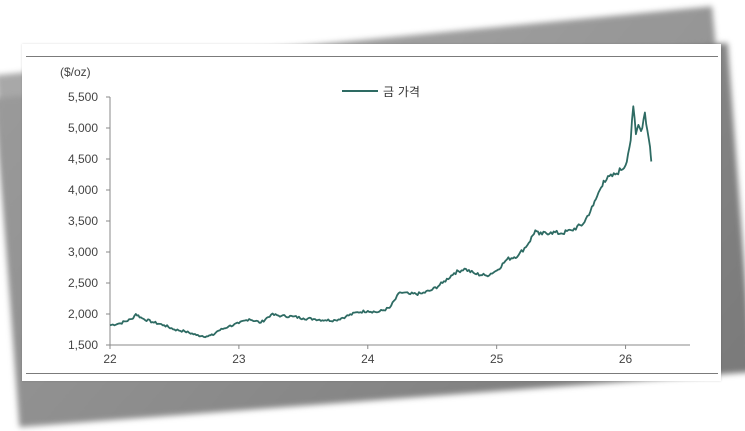  What do you see at coordinates (372, 56) in the screenshot?
I see `frame-top-rule` at bounding box center [372, 56].